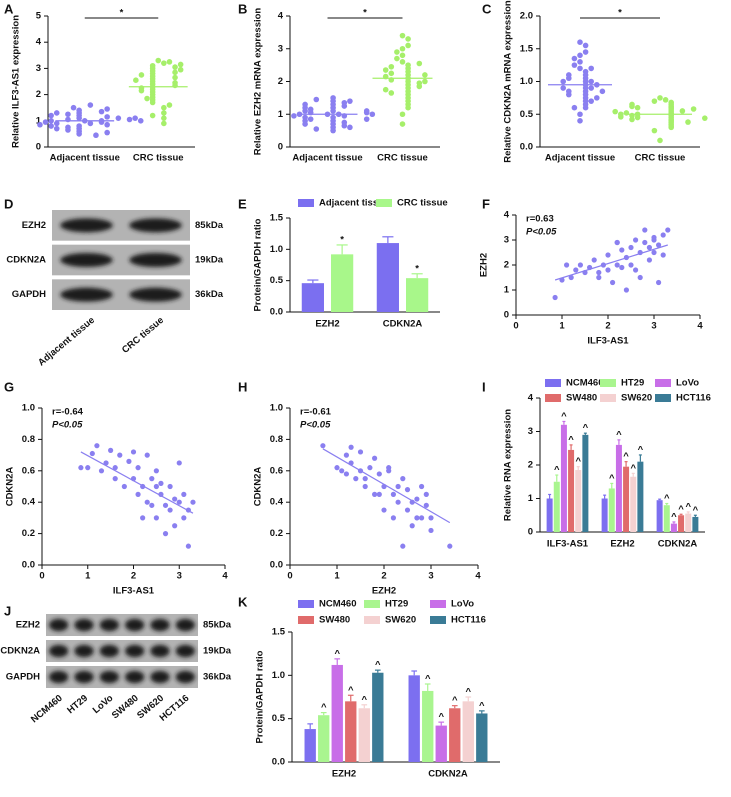  Describe the element at coordinates (568, 544) in the screenshot. I see `x-tick-label: ILF3-AS1` at that location.